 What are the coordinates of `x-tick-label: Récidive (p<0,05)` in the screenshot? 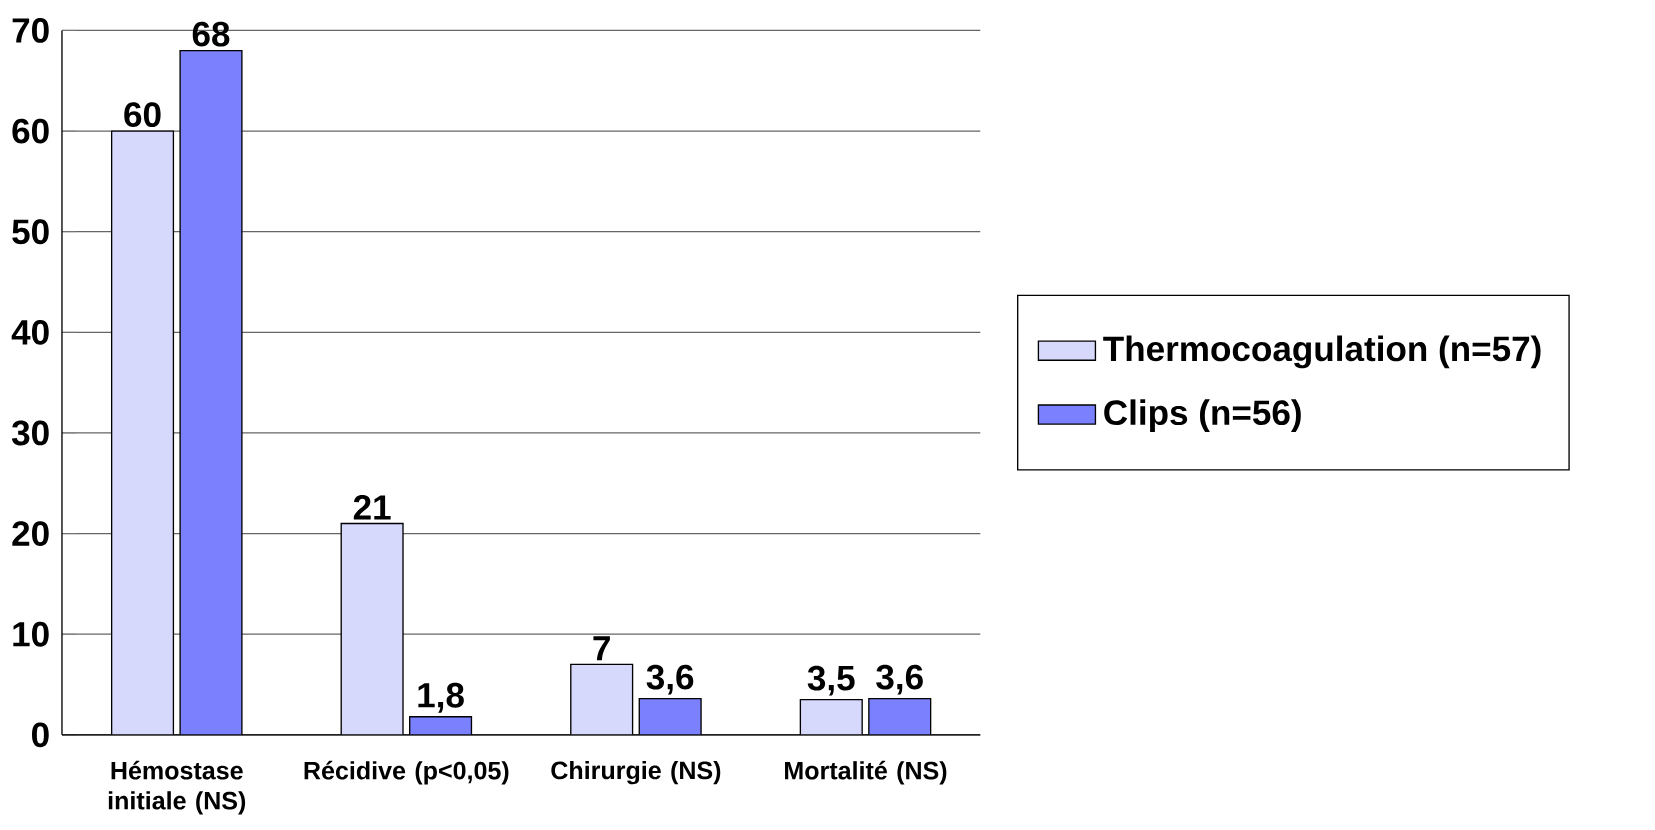 It's located at (406, 772).